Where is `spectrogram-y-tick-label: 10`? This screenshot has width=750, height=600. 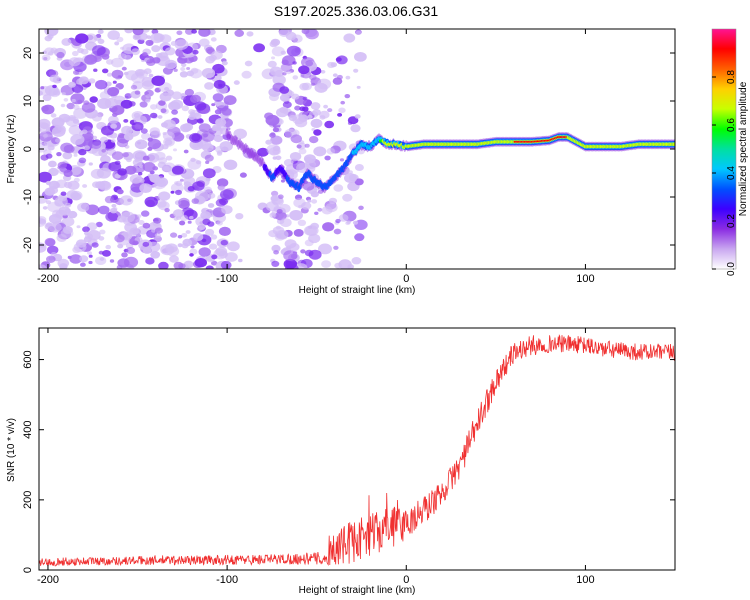 spectrogram-y-tick-label: 10 is located at coordinates (28, 101).